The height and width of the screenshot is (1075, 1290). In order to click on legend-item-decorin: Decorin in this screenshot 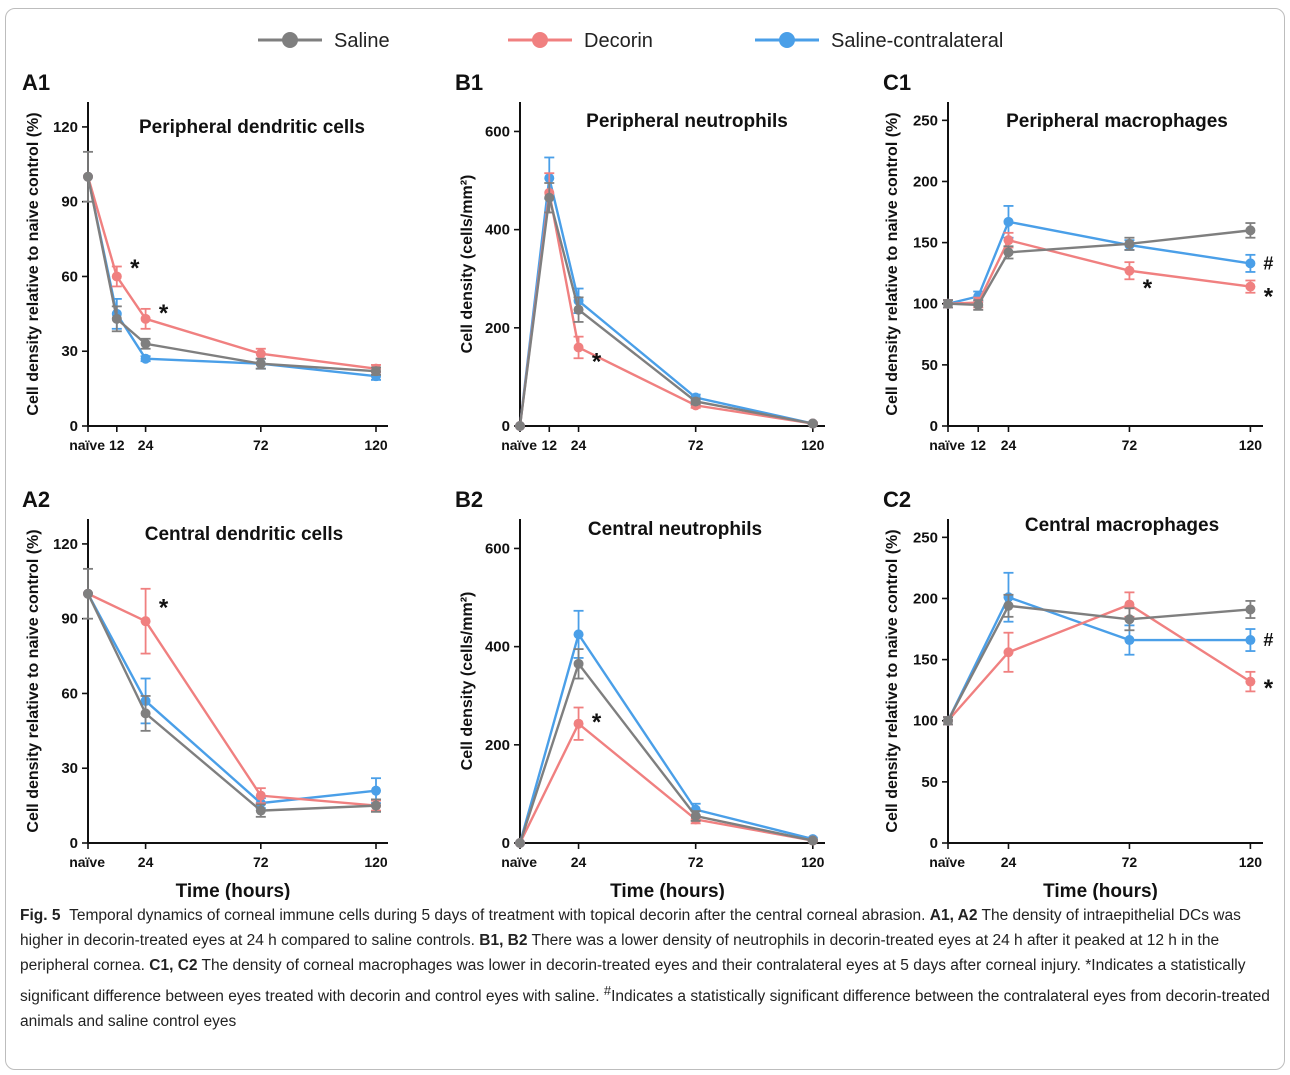, I will do `click(580, 41)`.